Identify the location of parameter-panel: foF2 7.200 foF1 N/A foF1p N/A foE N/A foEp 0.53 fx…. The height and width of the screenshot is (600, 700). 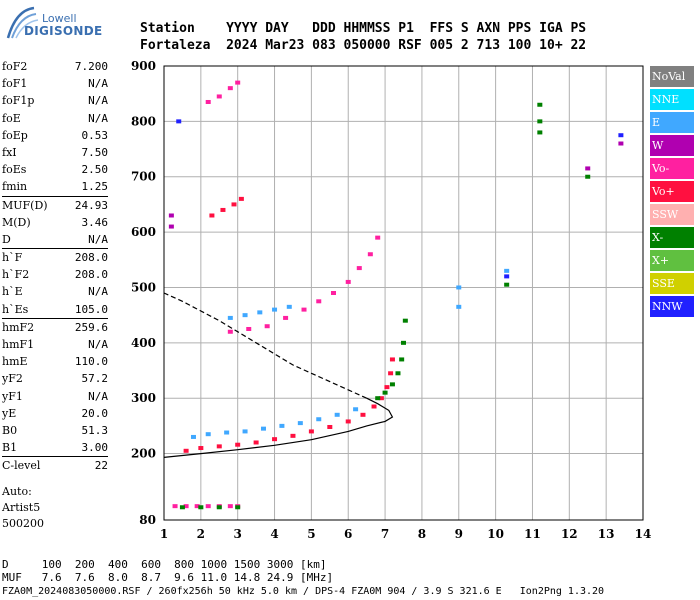
(55, 266).